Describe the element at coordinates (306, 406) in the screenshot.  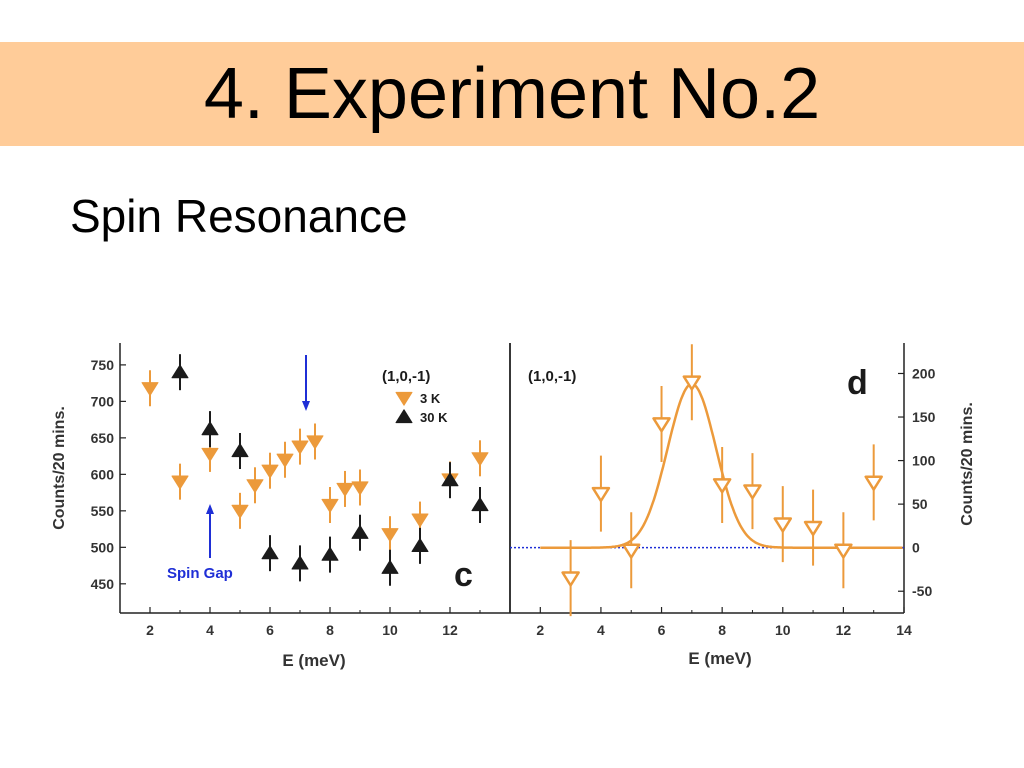
I see `resonance-arrow-head` at that location.